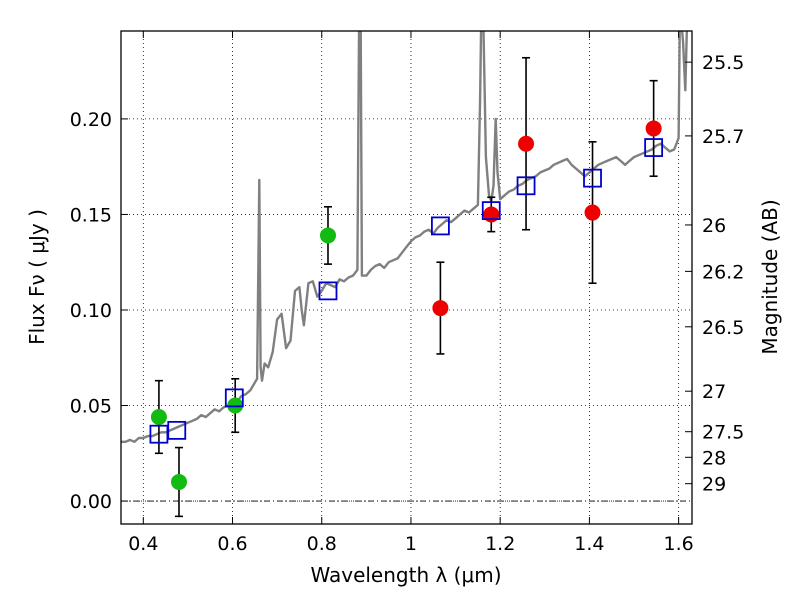  I want to click on x-tick-label: 1.6, so click(679, 544).